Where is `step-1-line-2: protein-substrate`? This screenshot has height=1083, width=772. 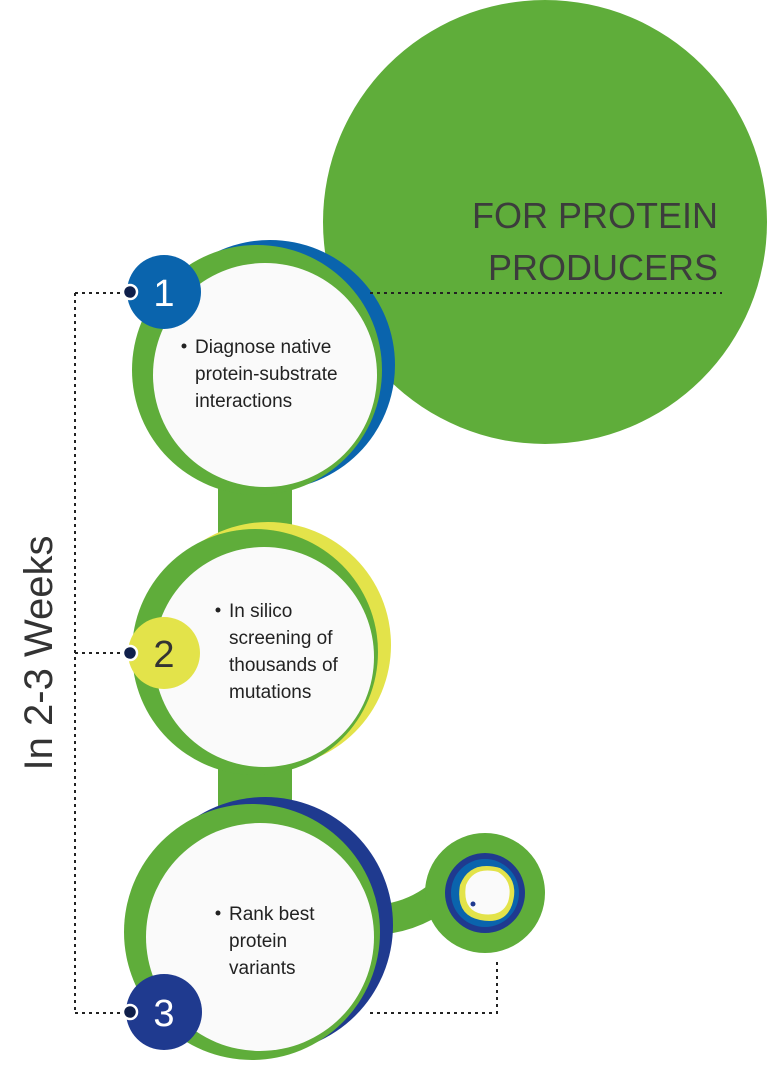
step-1-line-2: protein-substrate is located at coordinates (266, 374).